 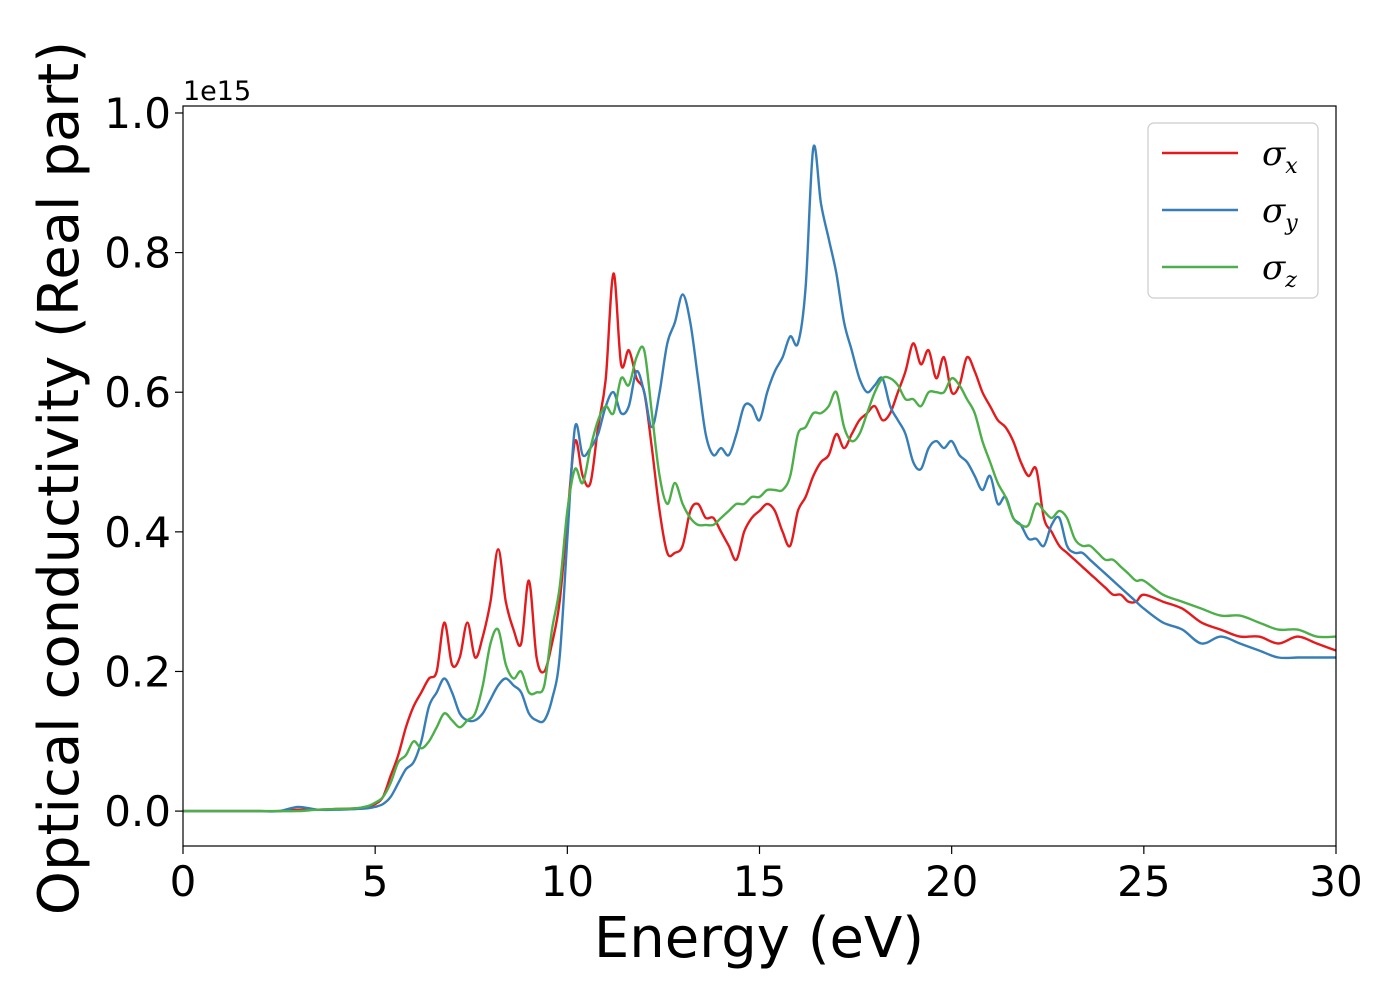 I want to click on legend: σx σy σz, so click(x=1233, y=210).